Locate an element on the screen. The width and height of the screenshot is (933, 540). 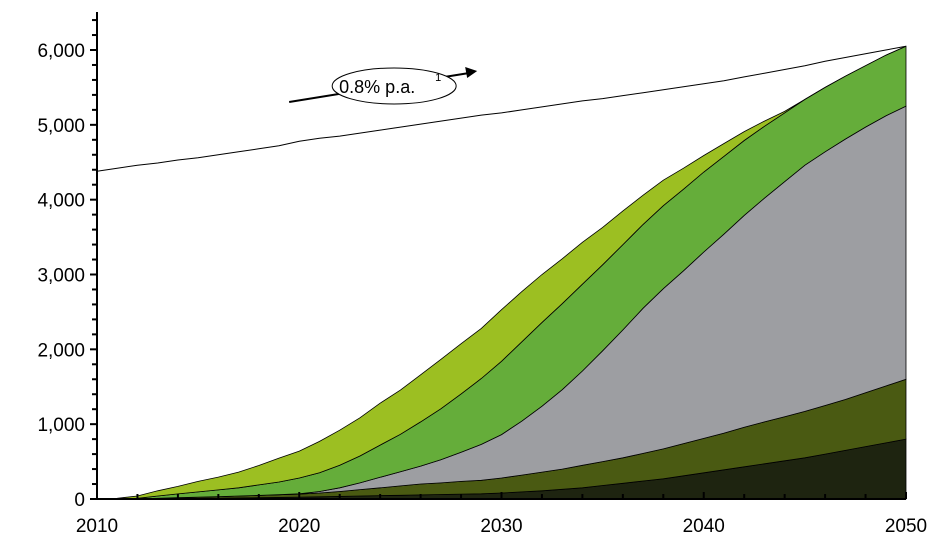
annotation-ellipse is located at coordinates (394, 86).